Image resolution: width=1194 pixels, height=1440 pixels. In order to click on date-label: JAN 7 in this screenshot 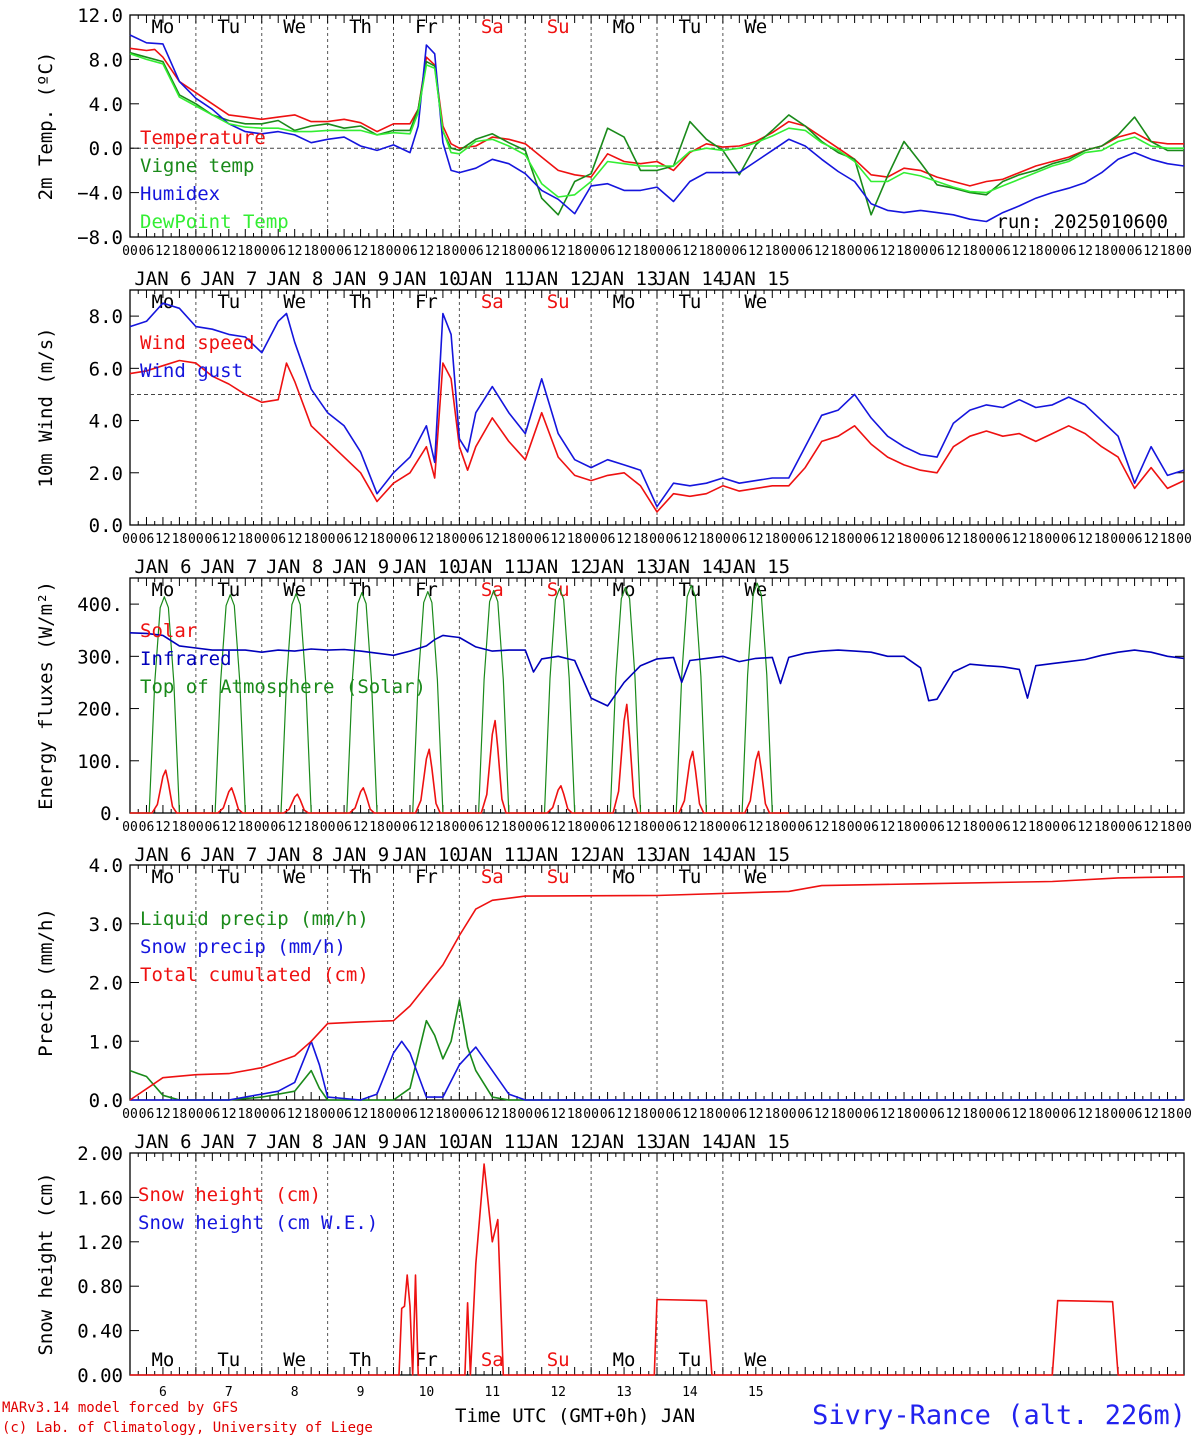, I will do `click(228, 567)`.